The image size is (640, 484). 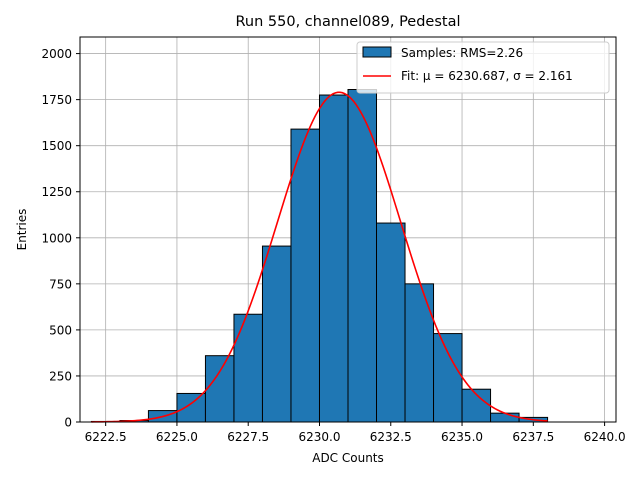 What do you see at coordinates (56, 146) in the screenshot?
I see `y-tick-label: 1500` at bounding box center [56, 146].